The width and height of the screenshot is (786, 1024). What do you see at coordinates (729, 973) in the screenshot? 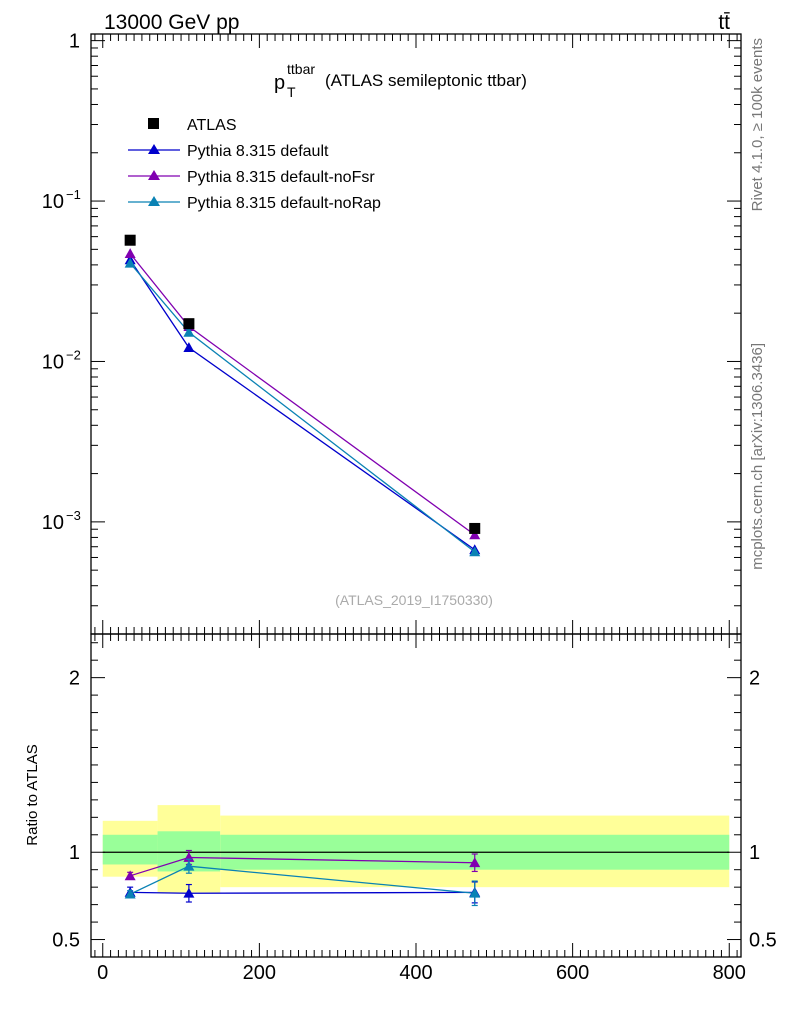
I see `x-tick-label: 800` at bounding box center [729, 973].